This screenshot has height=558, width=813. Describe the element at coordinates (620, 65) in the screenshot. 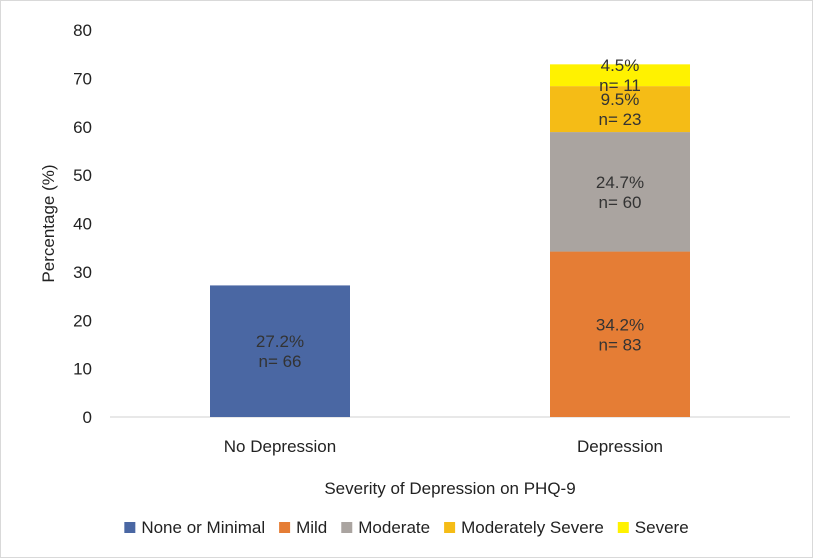

I see `data-label: 4.5%` at that location.